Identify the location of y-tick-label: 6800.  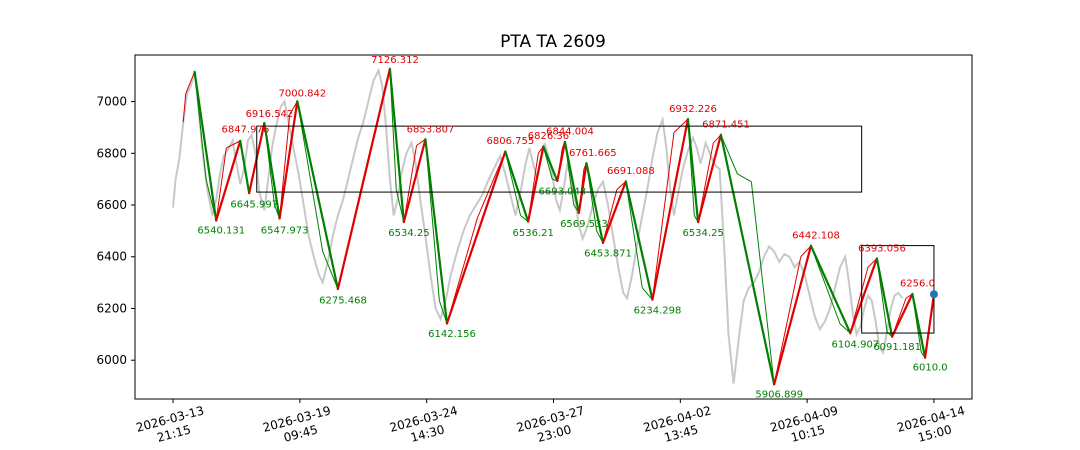
(111, 153).